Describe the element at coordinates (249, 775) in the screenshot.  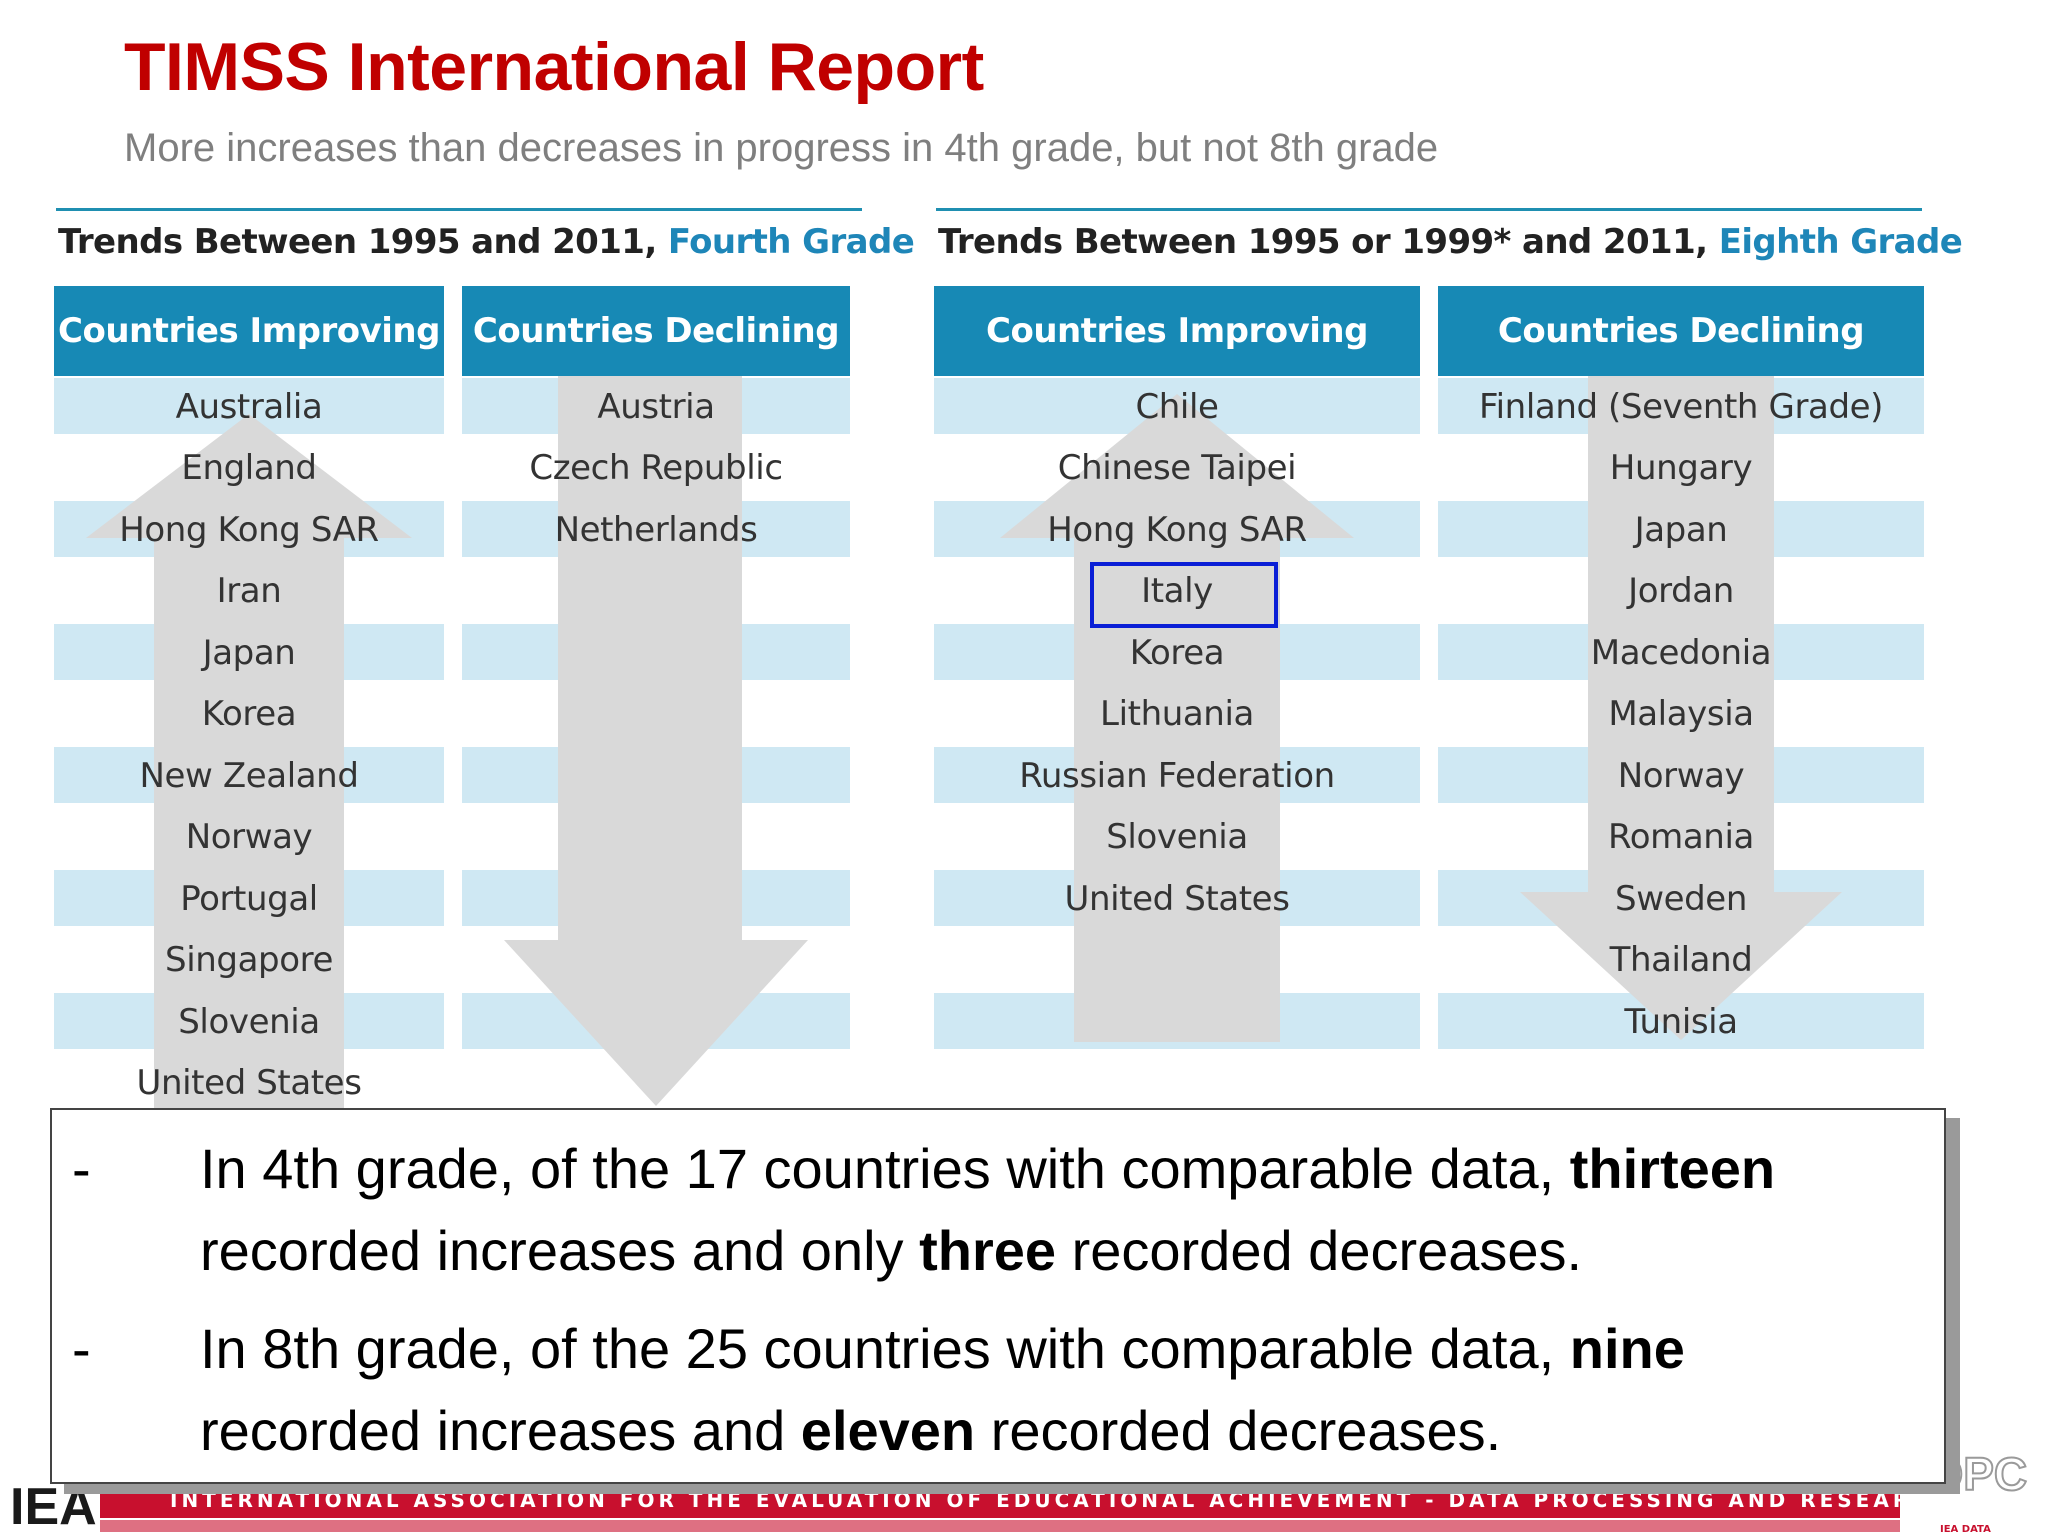
I see `country-row: New Zealand` at that location.